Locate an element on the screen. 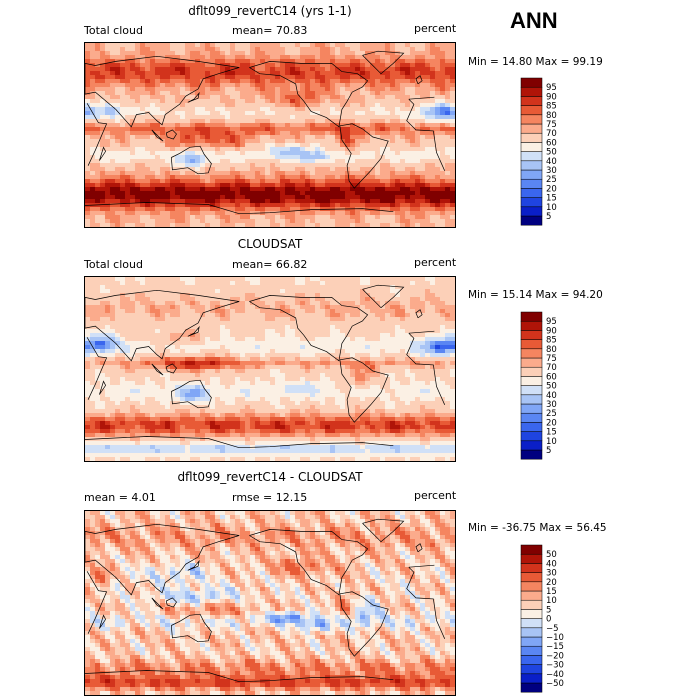 This screenshot has width=700, height=700. colorbar-swatch is located at coordinates (531, 119).